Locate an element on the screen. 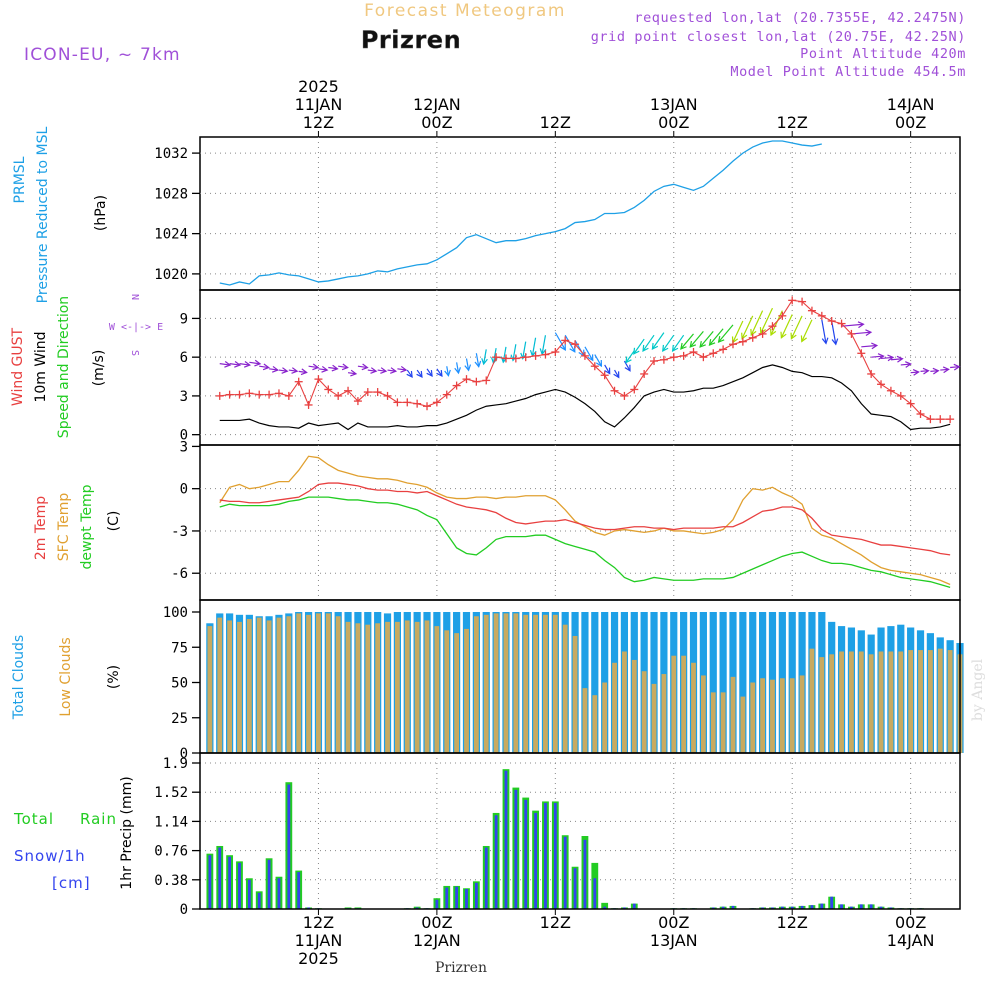  time-label: 13JAN is located at coordinates (674, 104).